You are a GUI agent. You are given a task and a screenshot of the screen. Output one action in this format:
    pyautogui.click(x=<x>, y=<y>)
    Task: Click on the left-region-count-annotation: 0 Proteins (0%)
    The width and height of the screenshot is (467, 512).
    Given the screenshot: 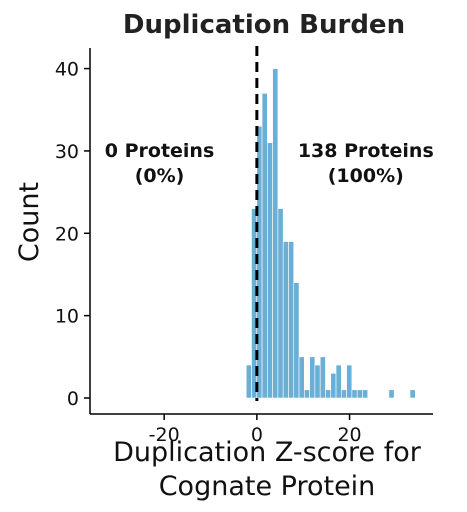 What is the action you would take?
    pyautogui.click(x=160, y=163)
    